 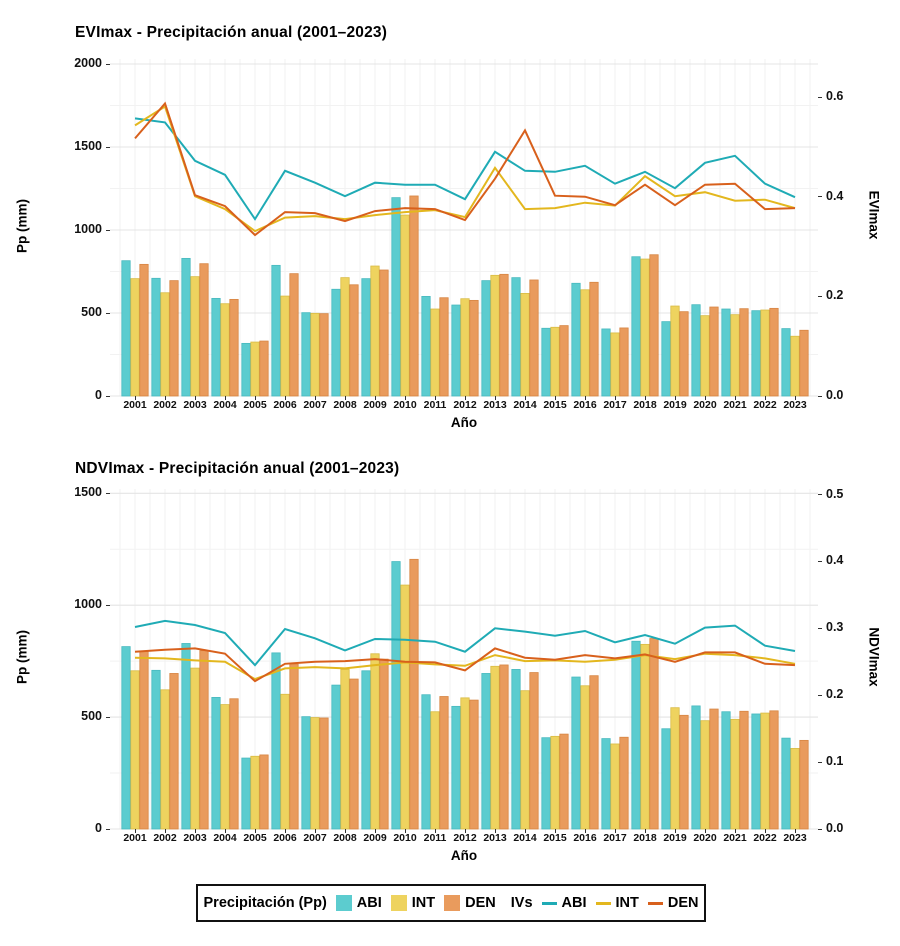 I want to click on bar-den-2023, so click(x=804, y=784).